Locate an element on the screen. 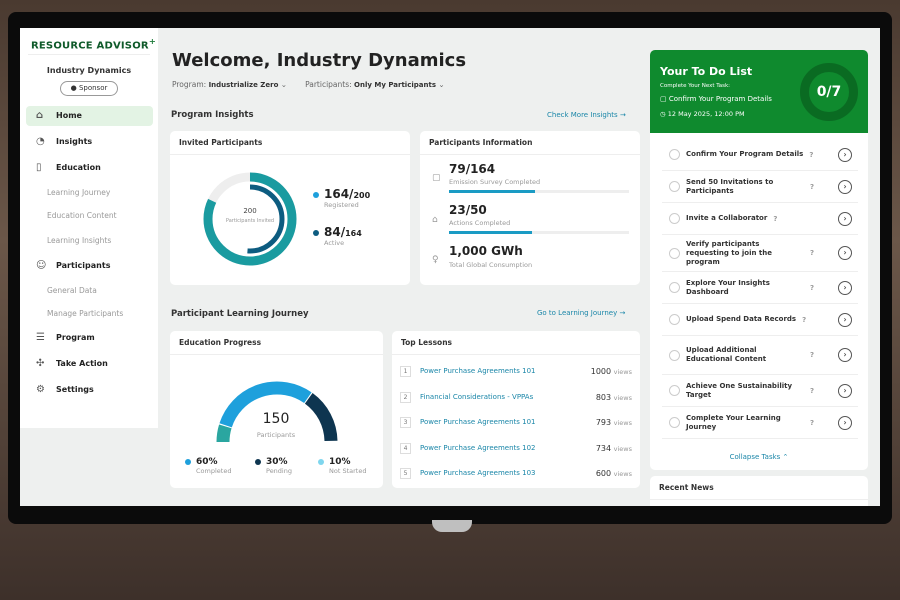  actions-progress-bar is located at coordinates (539, 232).